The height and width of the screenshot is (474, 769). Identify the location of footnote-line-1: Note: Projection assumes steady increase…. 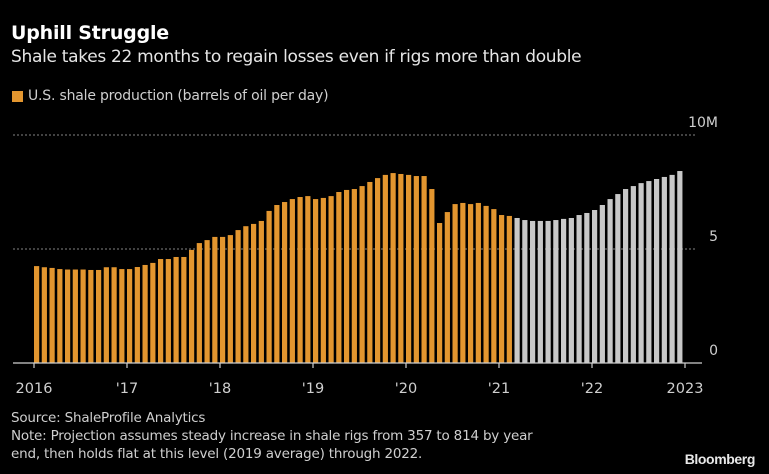
(272, 436).